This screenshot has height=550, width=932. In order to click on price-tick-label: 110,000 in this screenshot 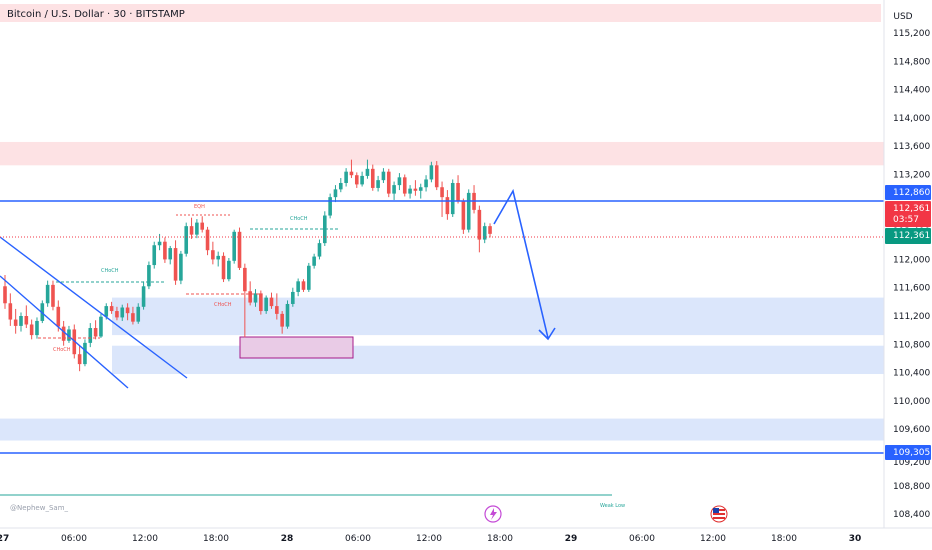, I will do `click(911, 402)`.